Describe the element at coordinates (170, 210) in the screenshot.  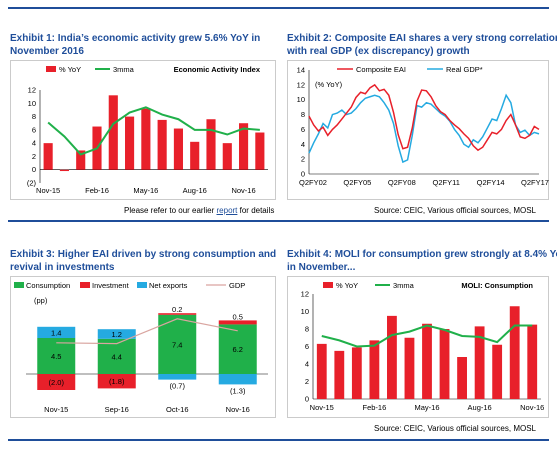
I see `report-note-prefix: Please refer to our earlier` at that location.